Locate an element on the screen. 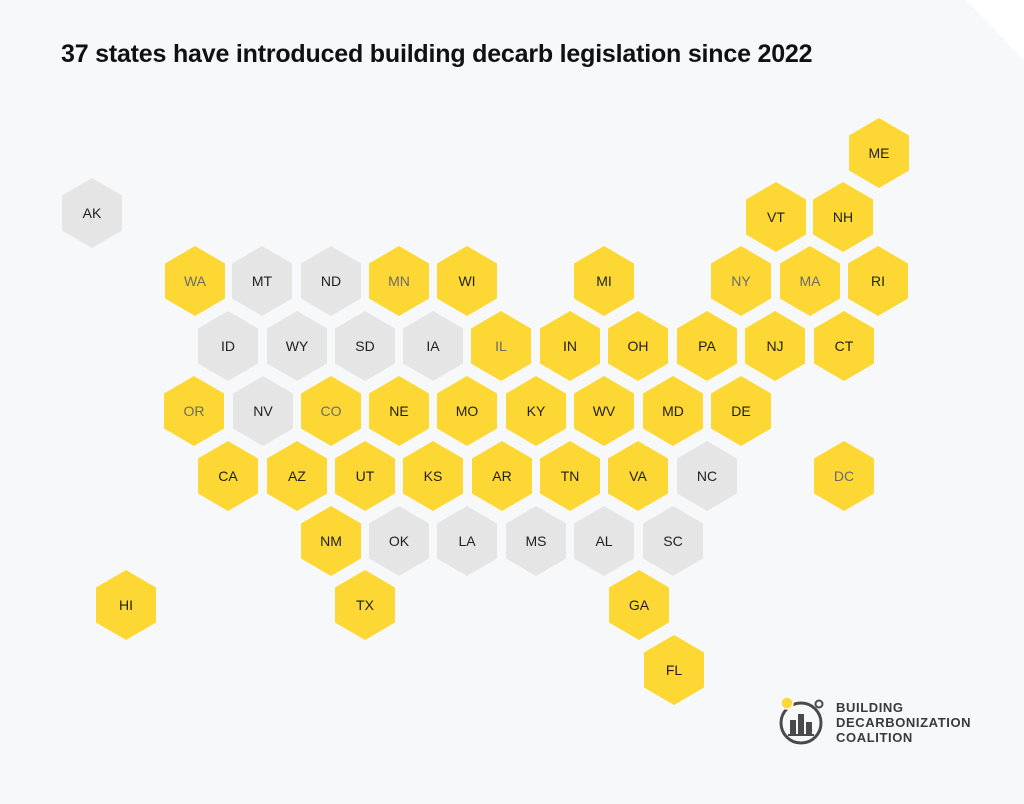  state-tile-tx: TX is located at coordinates (365, 605).